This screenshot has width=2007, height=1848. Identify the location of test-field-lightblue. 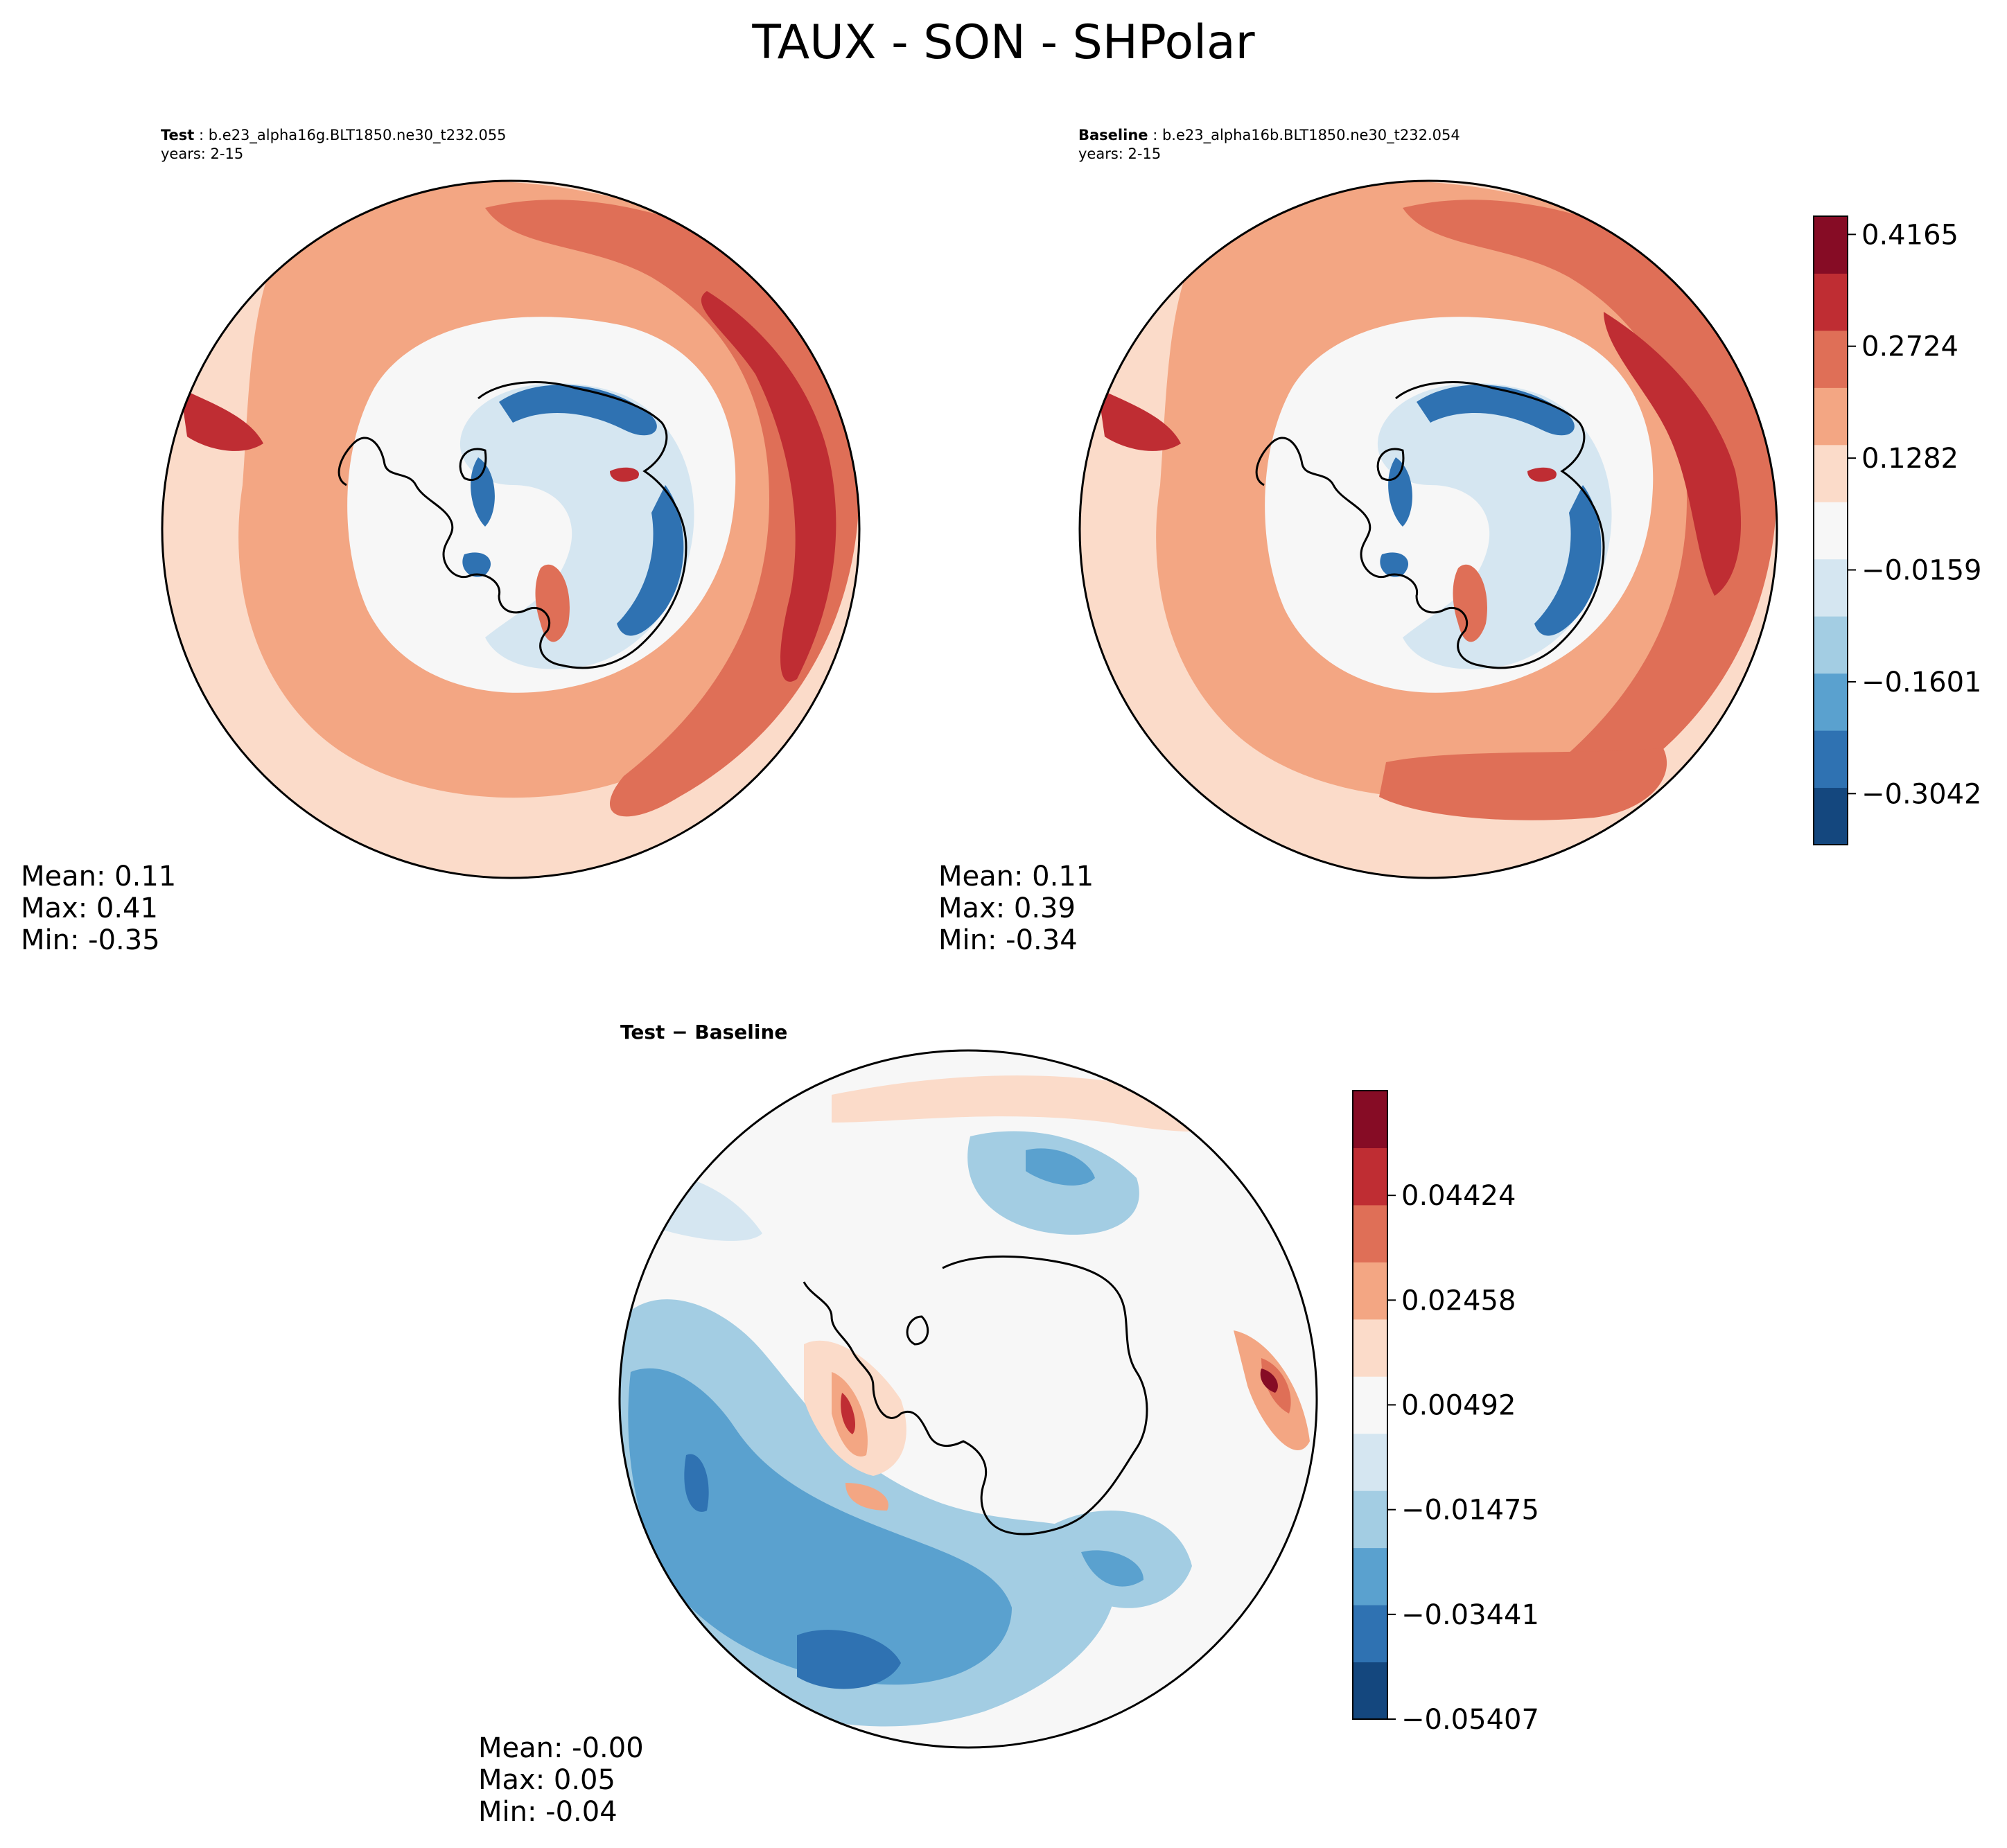
(576, 526).